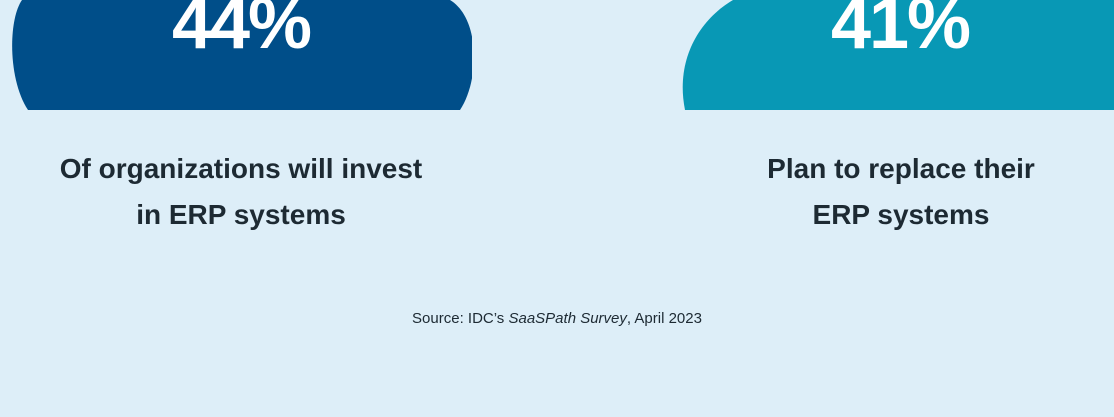 The image size is (1114, 417). I want to click on stat-blob-invest: 44%, so click(241, 55).